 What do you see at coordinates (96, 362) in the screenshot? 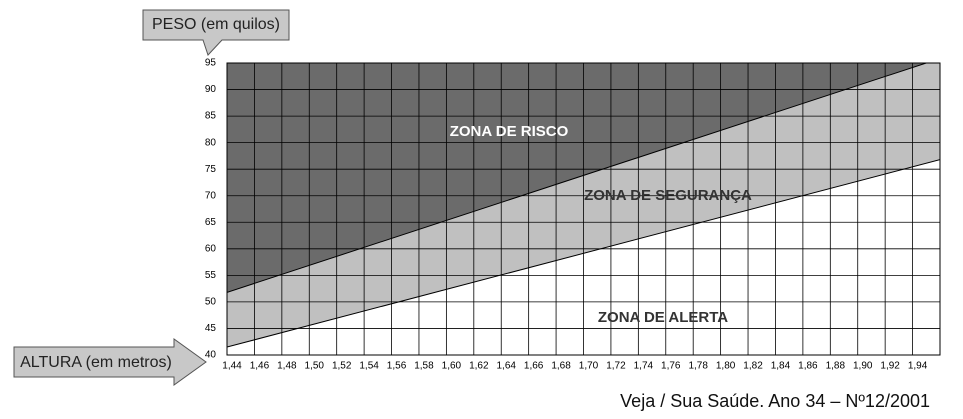
I see `x-axis-label: ALTURA (em metros)` at bounding box center [96, 362].